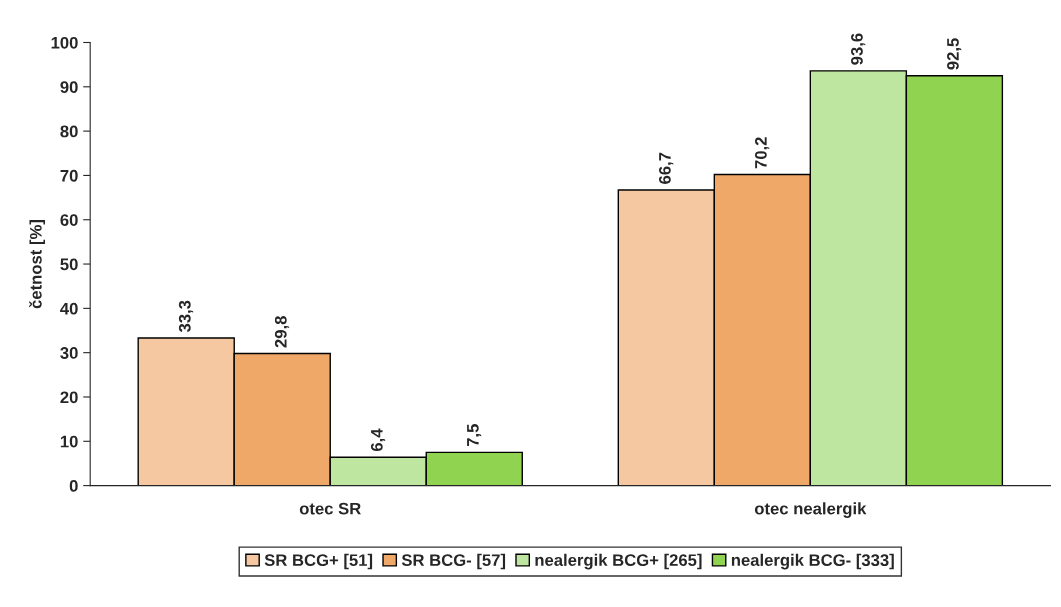  What do you see at coordinates (186, 316) in the screenshot?
I see `data-label: 33,3` at bounding box center [186, 316].